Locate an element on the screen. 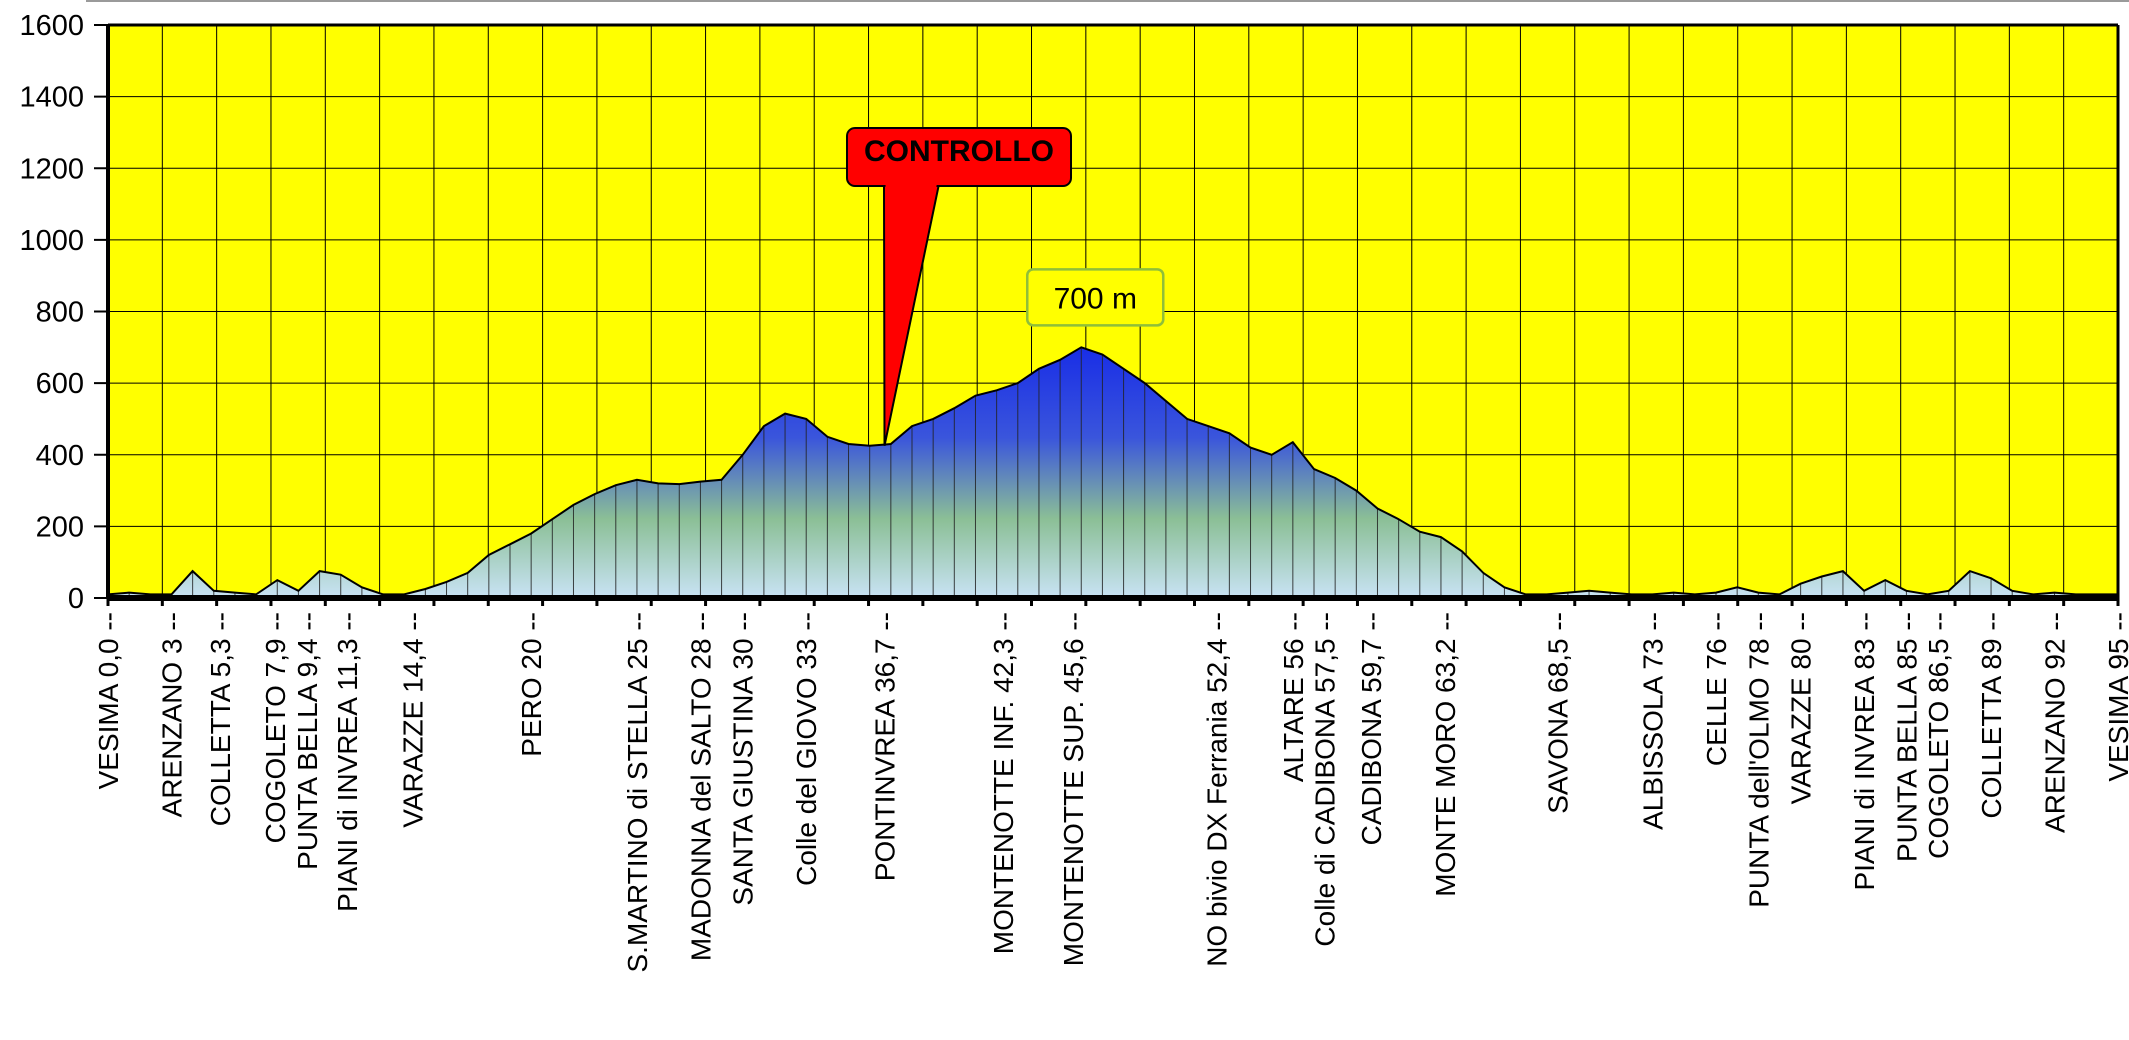  waypoint-label: VARAZZE 14,4 -- is located at coordinates (413, 720).